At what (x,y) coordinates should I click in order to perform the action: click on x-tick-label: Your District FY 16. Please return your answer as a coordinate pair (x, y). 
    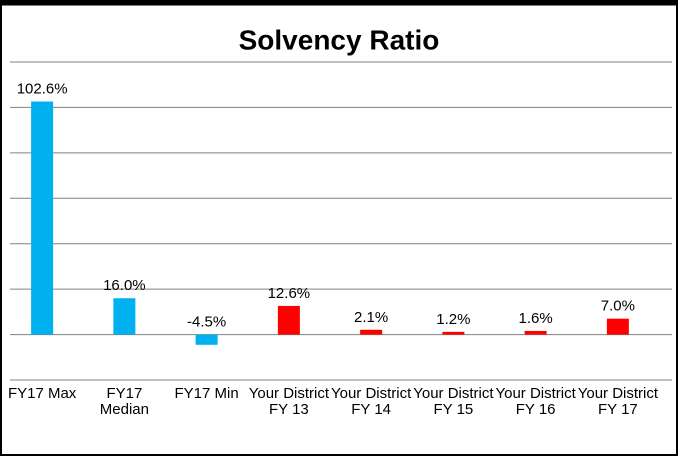
    Looking at the image, I should click on (535, 401).